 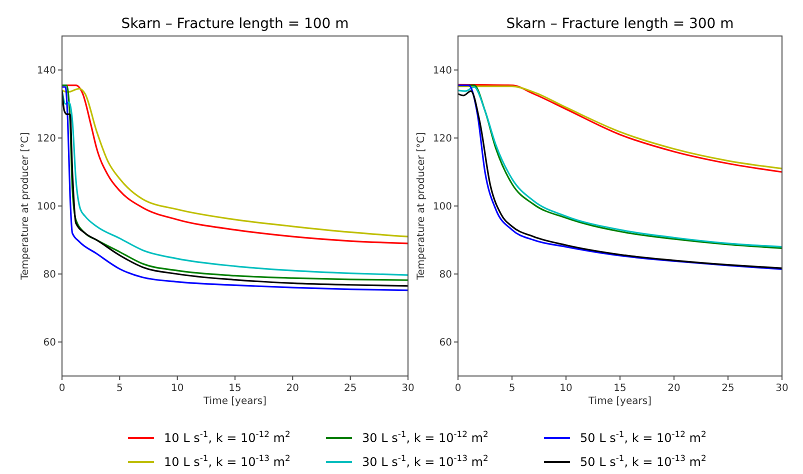 I want to click on legend-label: 50 L s$^{-1}$, k = 10$^{-13}$ m$^{2}$, so click(x=643, y=461).